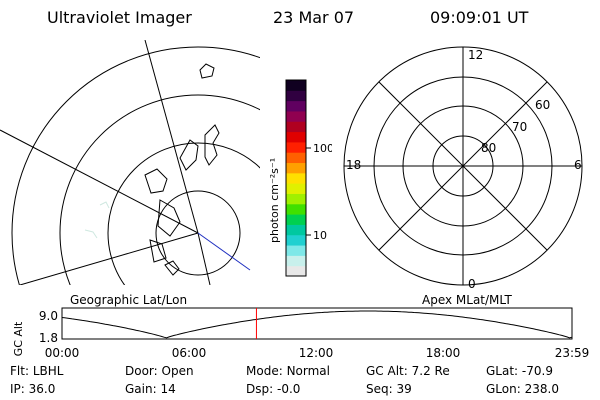 The height and width of the screenshot is (400, 600). I want to click on flt-field: Flt: LBHL, so click(36, 371).